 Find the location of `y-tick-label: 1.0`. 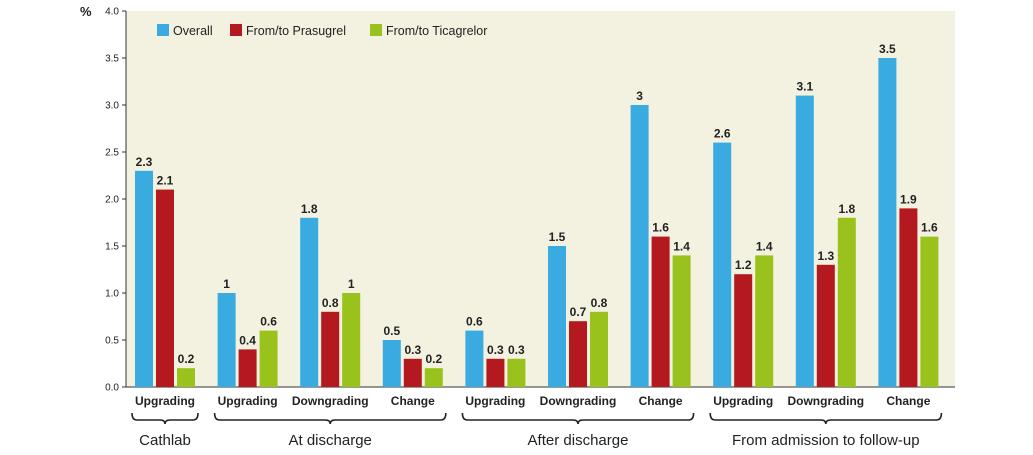

y-tick-label: 1.0 is located at coordinates (112, 294).